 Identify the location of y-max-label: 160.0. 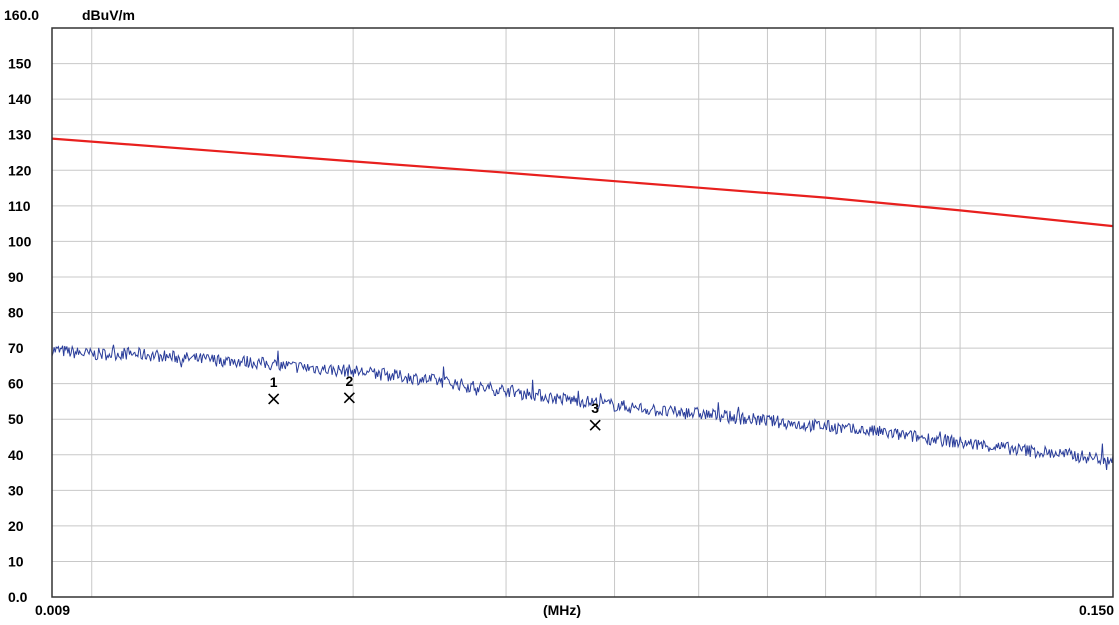
(21, 15).